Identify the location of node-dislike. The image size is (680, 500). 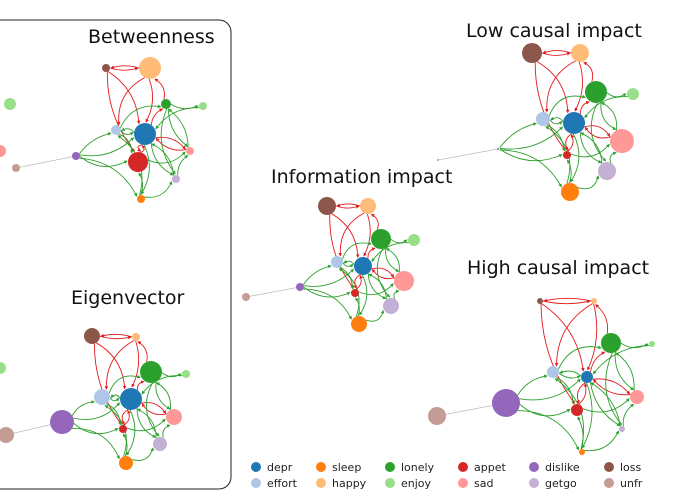
(76, 156).